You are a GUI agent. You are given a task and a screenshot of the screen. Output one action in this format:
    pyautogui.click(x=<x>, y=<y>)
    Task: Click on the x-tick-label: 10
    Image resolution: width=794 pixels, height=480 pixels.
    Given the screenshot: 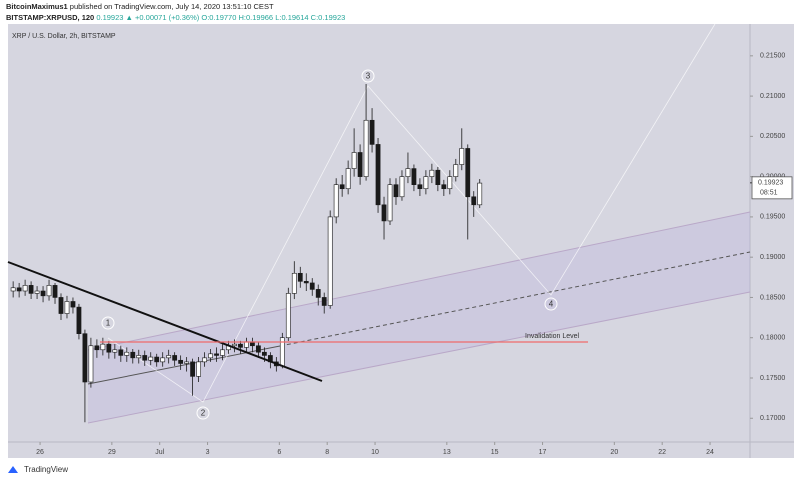 What is the action you would take?
    pyautogui.click(x=375, y=452)
    